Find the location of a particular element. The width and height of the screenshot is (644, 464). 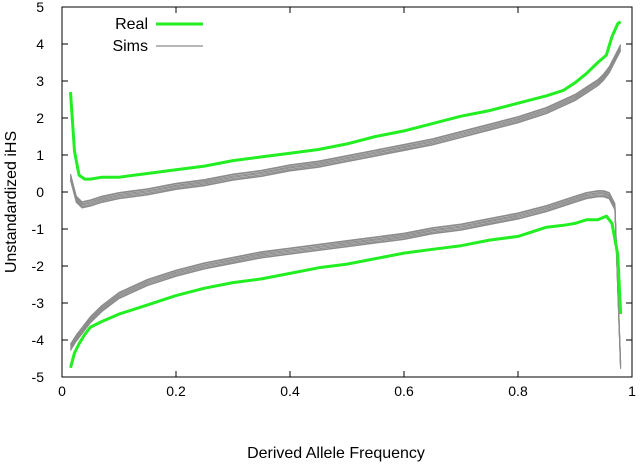

y-tick-label-3: 2 is located at coordinates (40, 118).